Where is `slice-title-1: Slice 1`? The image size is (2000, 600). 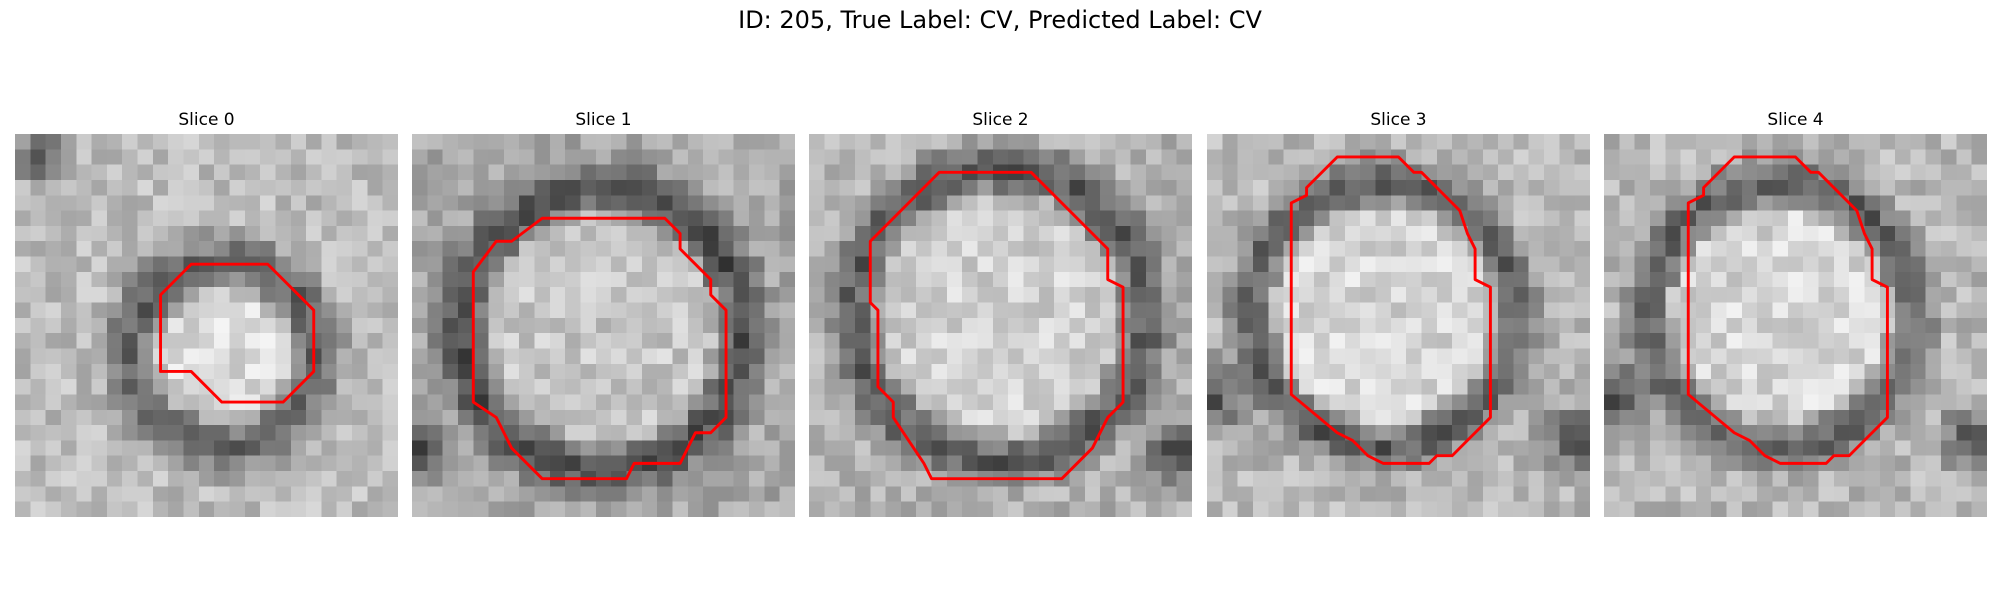 slice-title-1: Slice 1 is located at coordinates (603, 120).